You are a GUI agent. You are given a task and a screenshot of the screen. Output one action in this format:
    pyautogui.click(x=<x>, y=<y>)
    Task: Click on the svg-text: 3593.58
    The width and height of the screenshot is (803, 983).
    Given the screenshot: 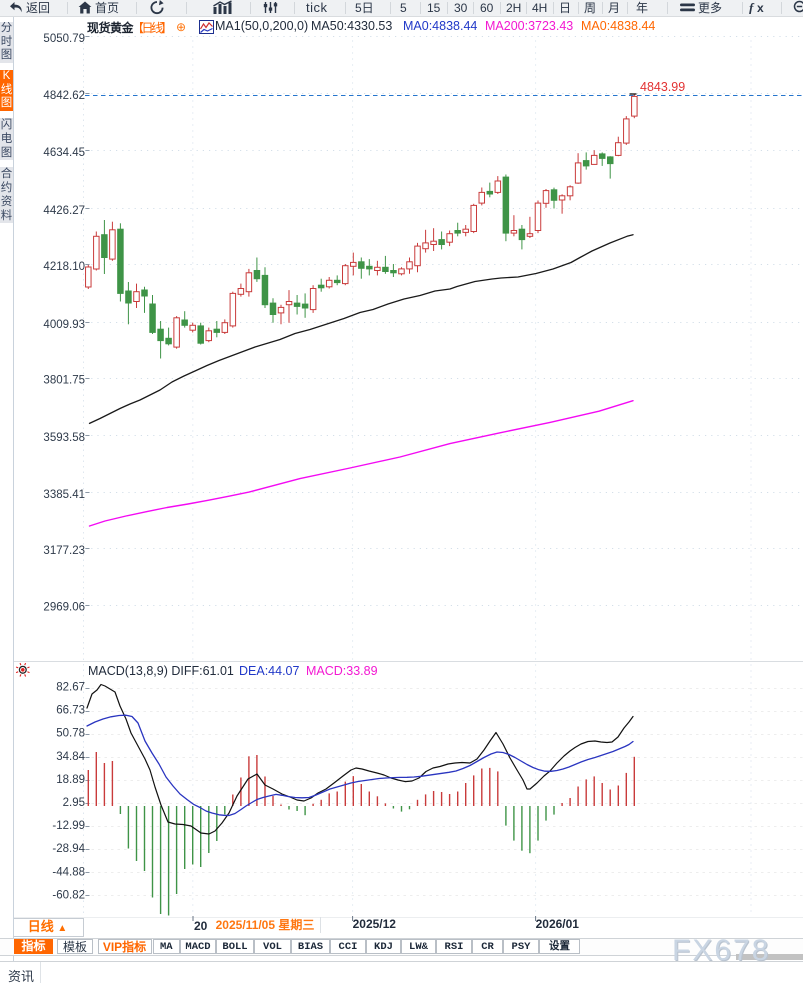 What is the action you would take?
    pyautogui.click(x=64, y=438)
    